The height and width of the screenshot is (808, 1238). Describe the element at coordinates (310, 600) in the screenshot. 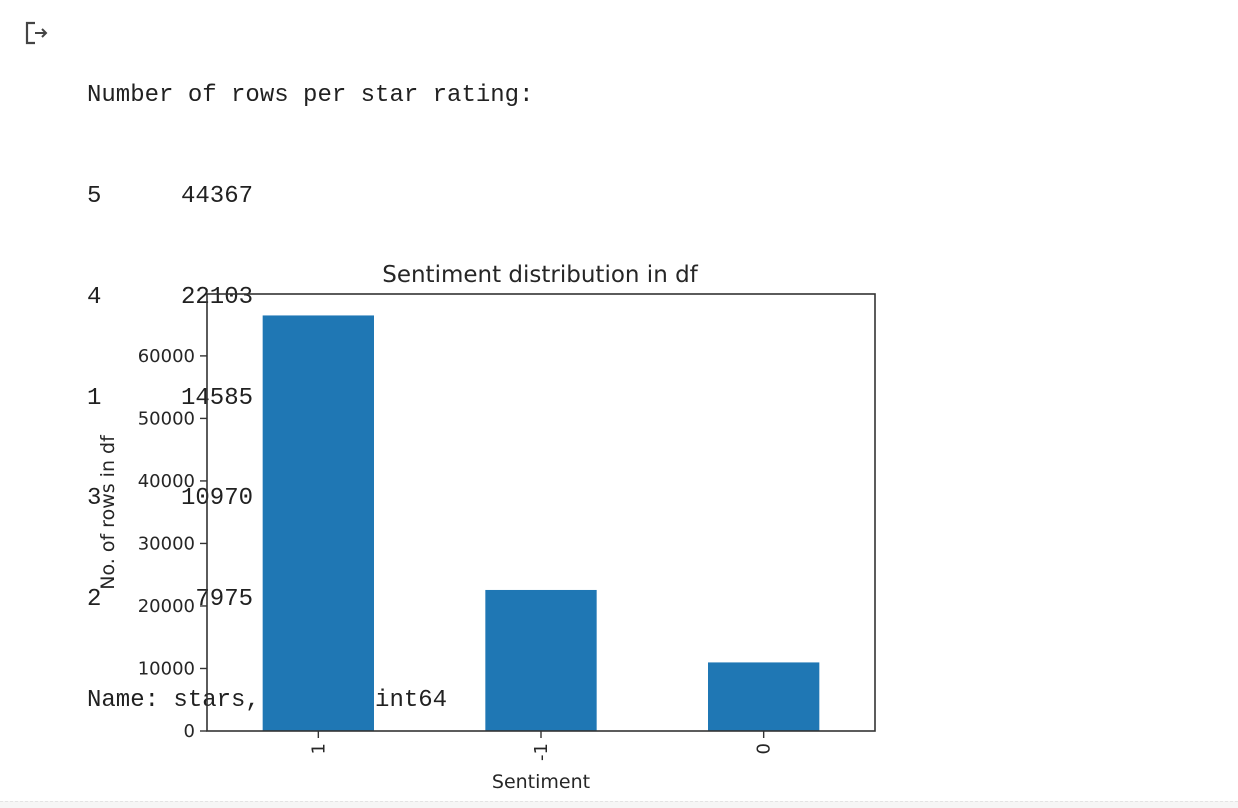

I see `value-count-row: 2 7975` at that location.